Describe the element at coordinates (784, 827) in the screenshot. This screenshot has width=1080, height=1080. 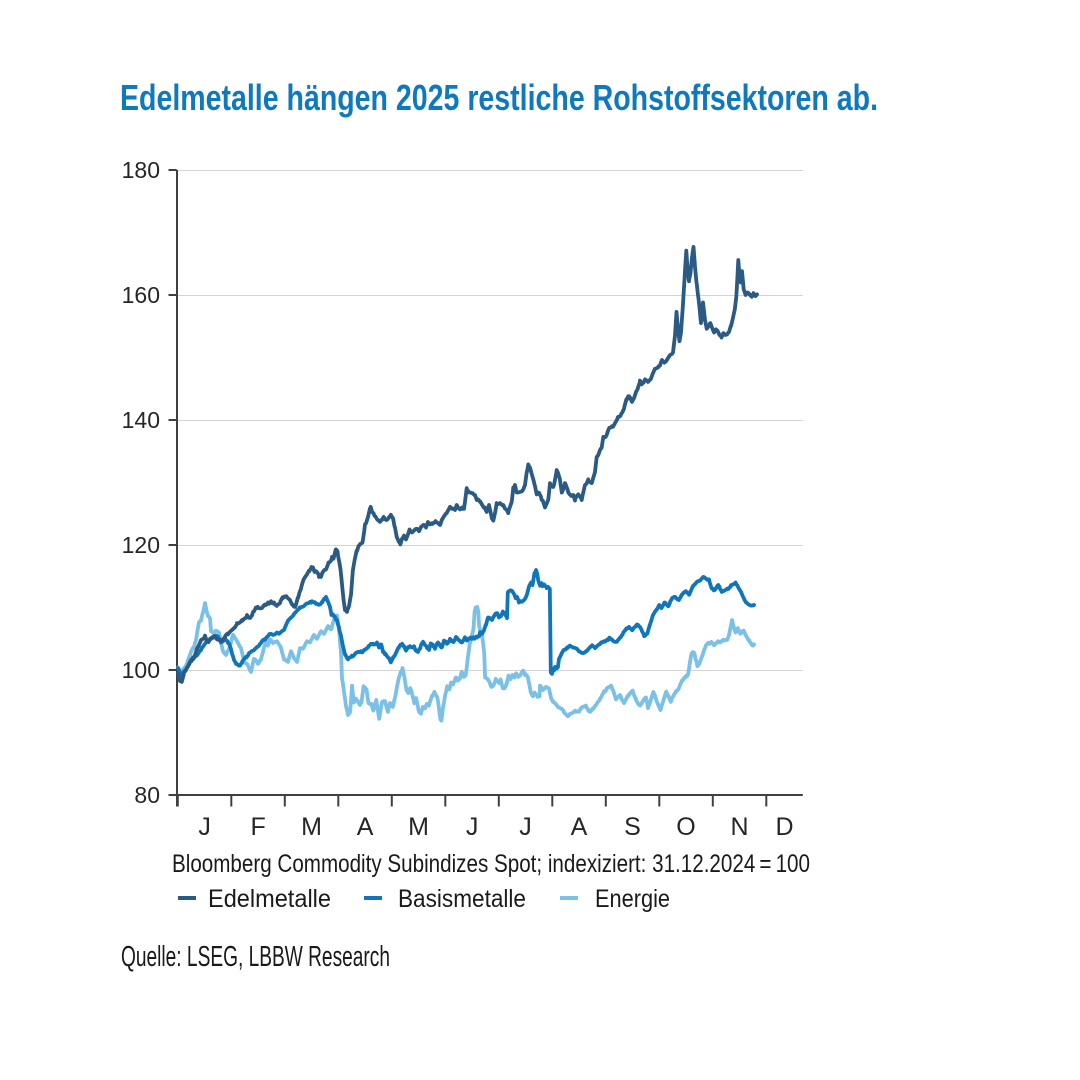
I see `svg-text: D` at that location.